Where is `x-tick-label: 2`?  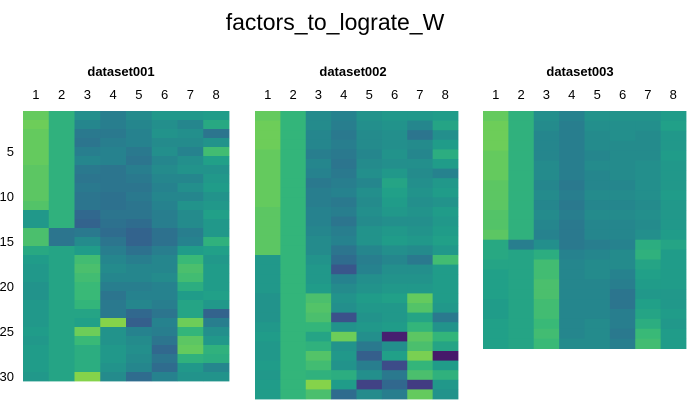 x-tick-label: 2 is located at coordinates (292, 94).